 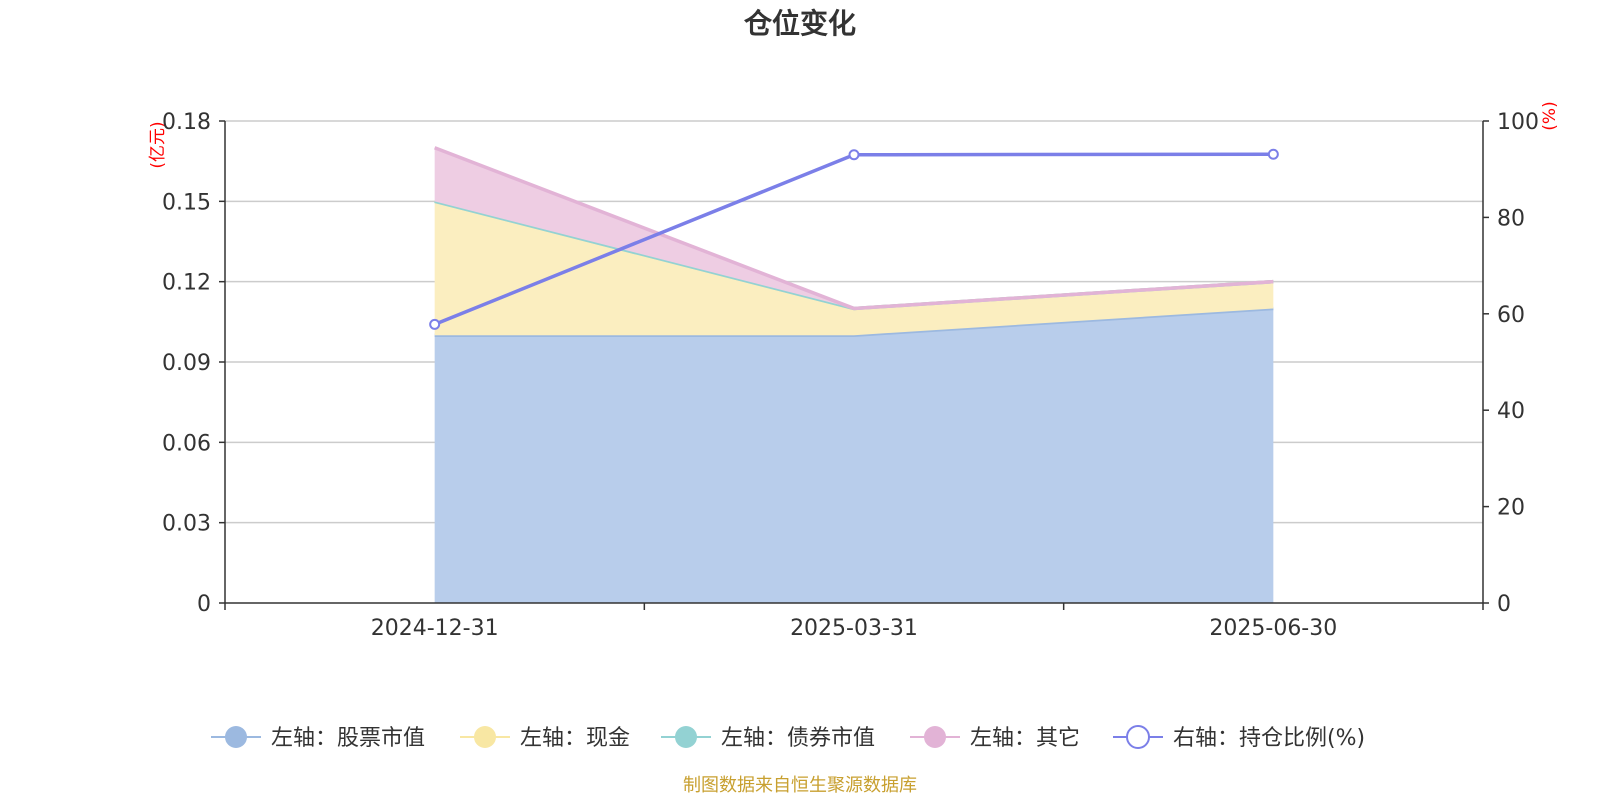 I want to click on left-tick-label: 0, so click(x=204, y=604).